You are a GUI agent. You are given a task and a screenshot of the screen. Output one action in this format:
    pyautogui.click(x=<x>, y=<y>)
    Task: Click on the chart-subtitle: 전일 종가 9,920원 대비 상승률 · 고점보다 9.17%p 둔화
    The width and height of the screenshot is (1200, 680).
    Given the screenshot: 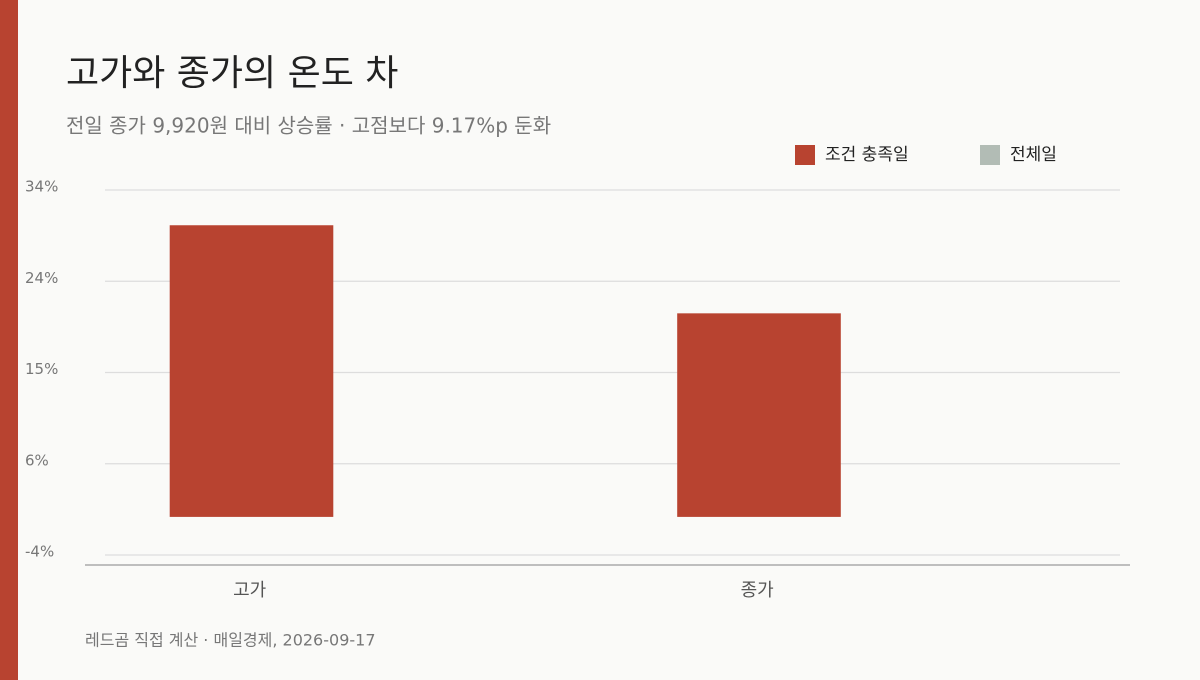 What is the action you would take?
    pyautogui.click(x=308, y=126)
    